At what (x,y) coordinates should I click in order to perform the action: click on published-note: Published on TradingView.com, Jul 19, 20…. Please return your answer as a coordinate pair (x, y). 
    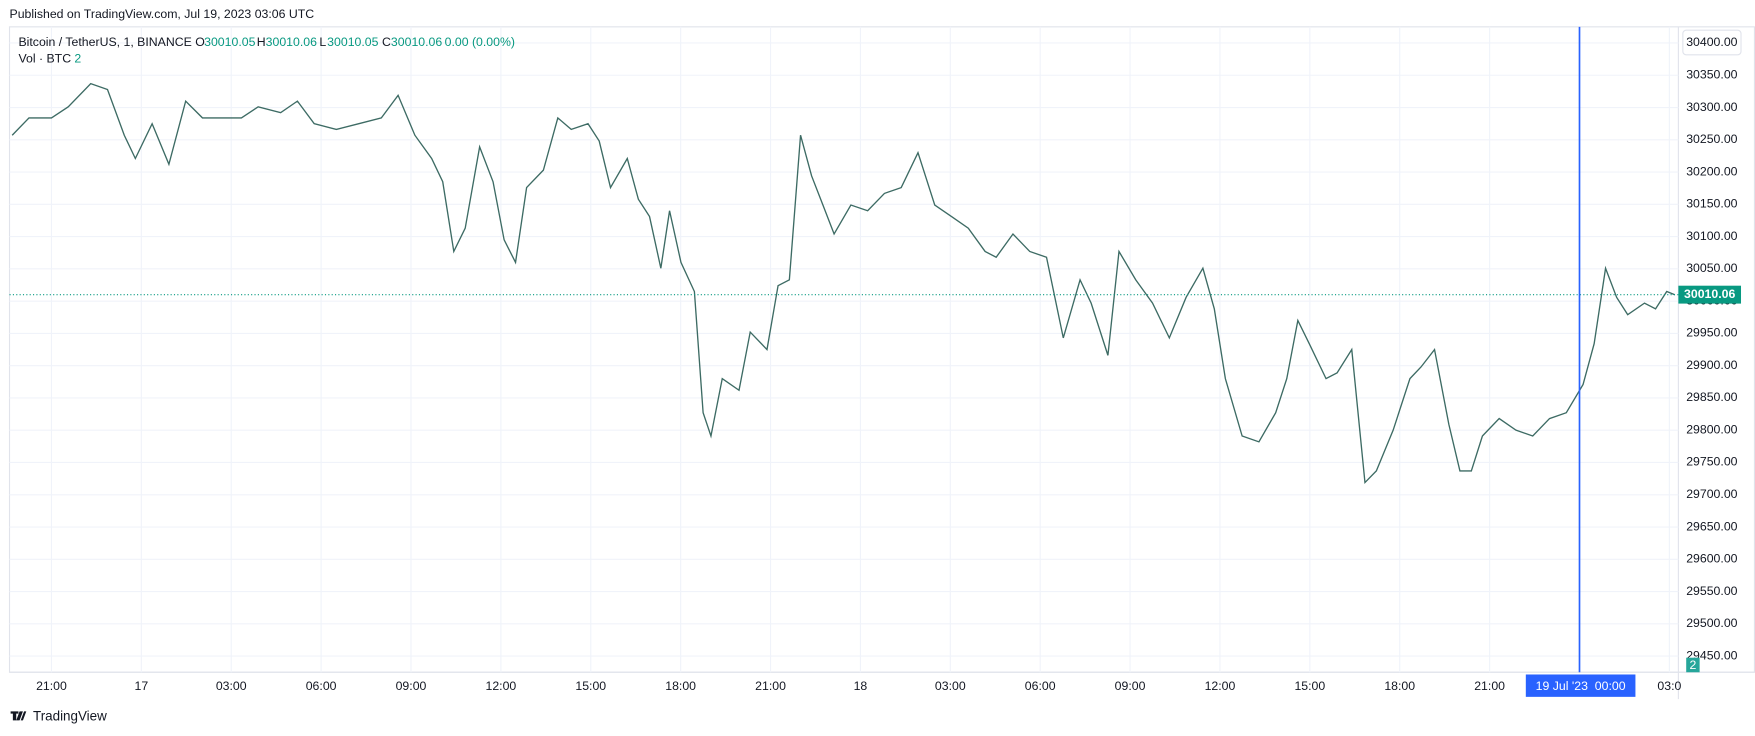
    Looking at the image, I should click on (162, 14).